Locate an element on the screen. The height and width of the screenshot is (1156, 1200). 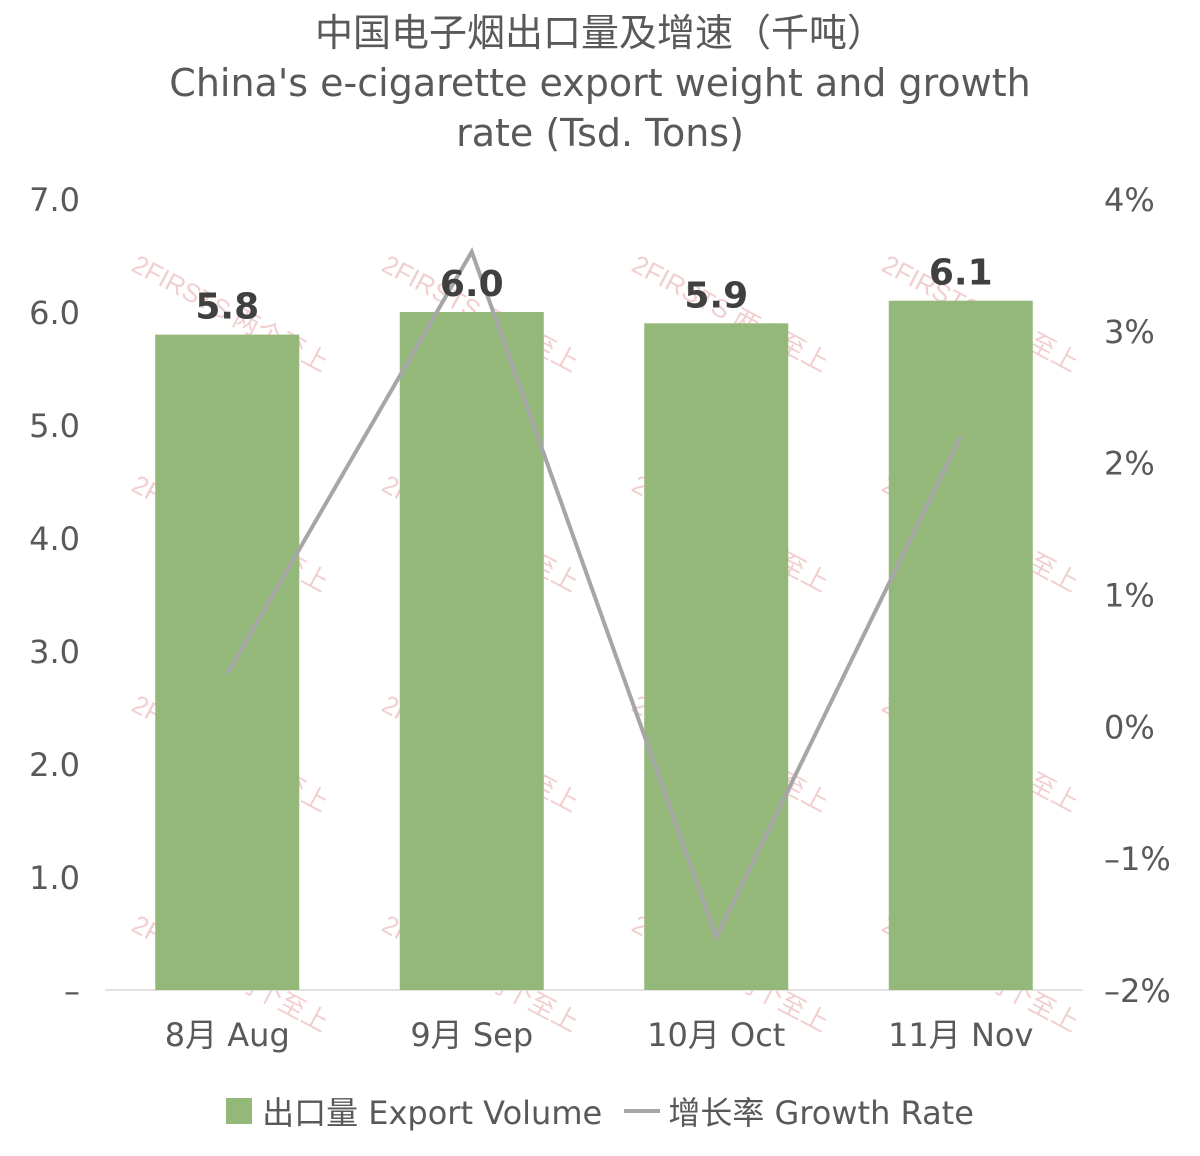
legend-swatch-line-icon is located at coordinates (642, 1111).